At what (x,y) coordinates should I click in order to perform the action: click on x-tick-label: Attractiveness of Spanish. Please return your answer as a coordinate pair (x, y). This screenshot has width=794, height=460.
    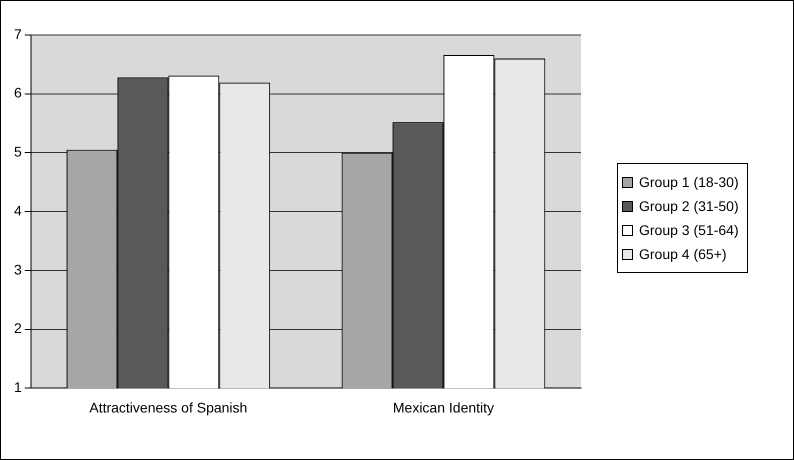
    Looking at the image, I should click on (168, 407).